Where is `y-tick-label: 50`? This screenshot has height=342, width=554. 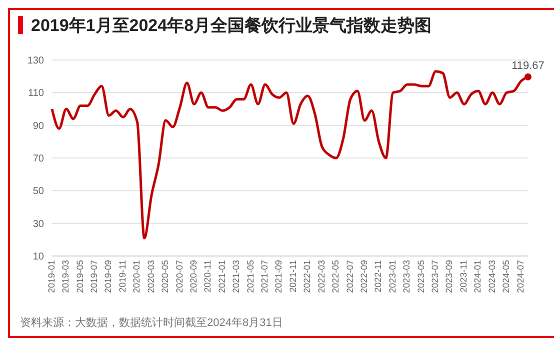 y-tick-label: 50 is located at coordinates (38, 192).